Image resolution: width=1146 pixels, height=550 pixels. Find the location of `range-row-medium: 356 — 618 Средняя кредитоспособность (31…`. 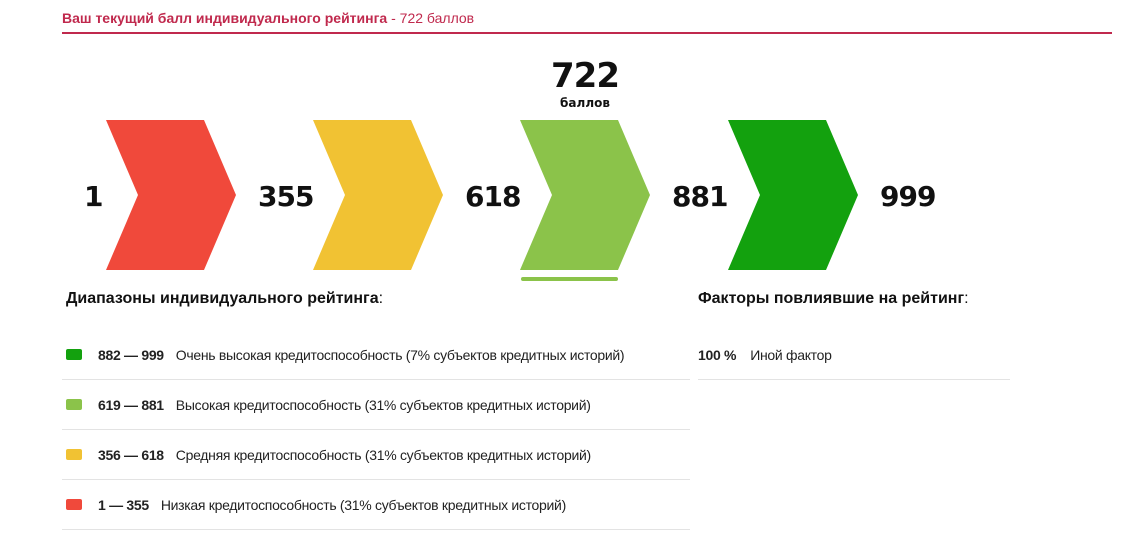

range-row-medium: 356 — 618 Средняя кредитоспособность (31… is located at coordinates (376, 455).